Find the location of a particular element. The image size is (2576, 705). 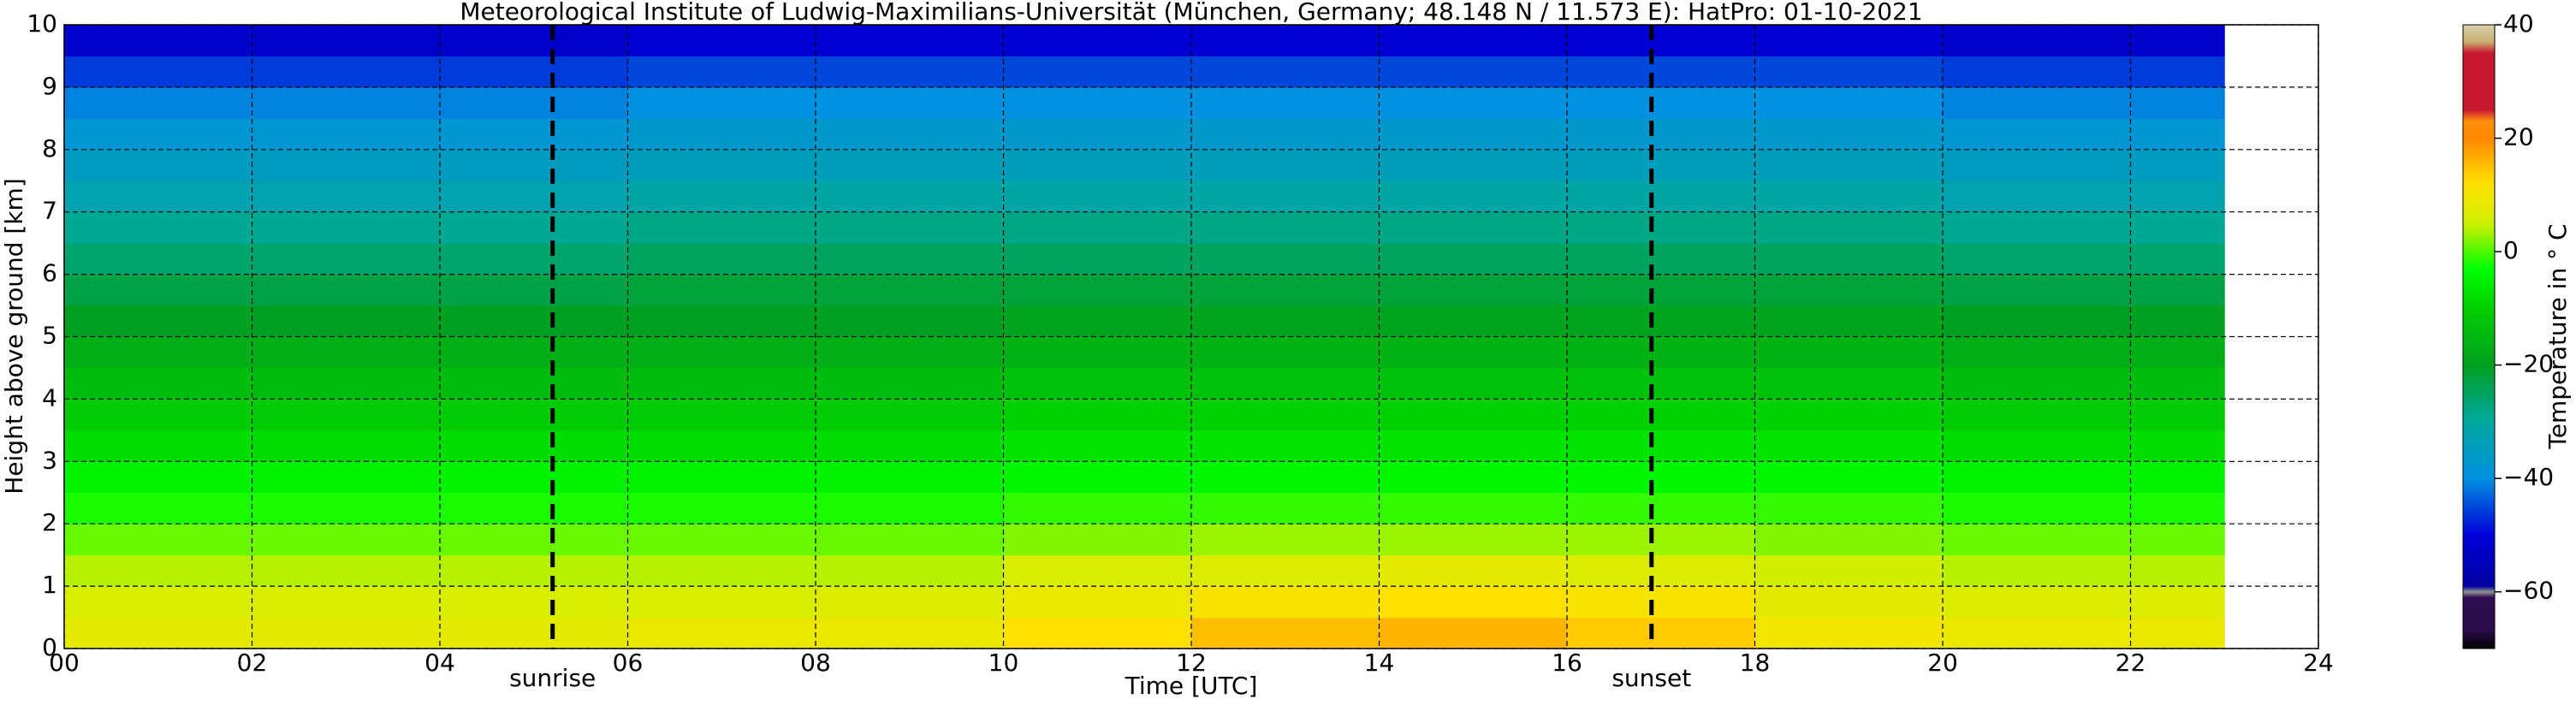

y-tick-label: 6 is located at coordinates (49, 273).